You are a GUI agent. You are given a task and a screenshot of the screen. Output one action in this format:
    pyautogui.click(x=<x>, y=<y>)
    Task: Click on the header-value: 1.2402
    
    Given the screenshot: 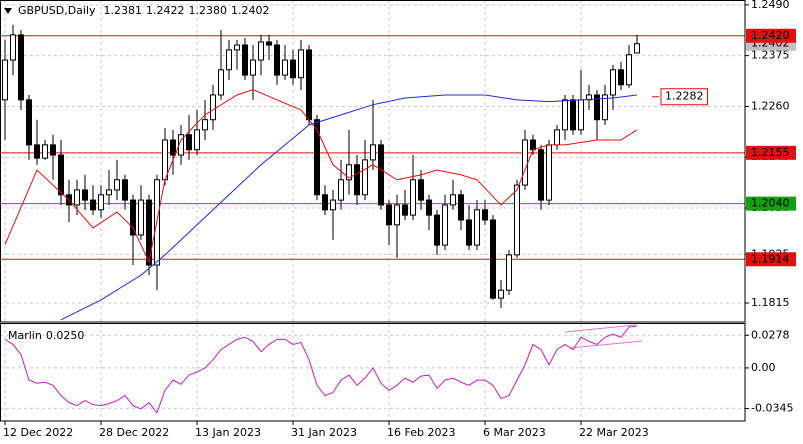 What is the action you would take?
    pyautogui.click(x=250, y=10)
    